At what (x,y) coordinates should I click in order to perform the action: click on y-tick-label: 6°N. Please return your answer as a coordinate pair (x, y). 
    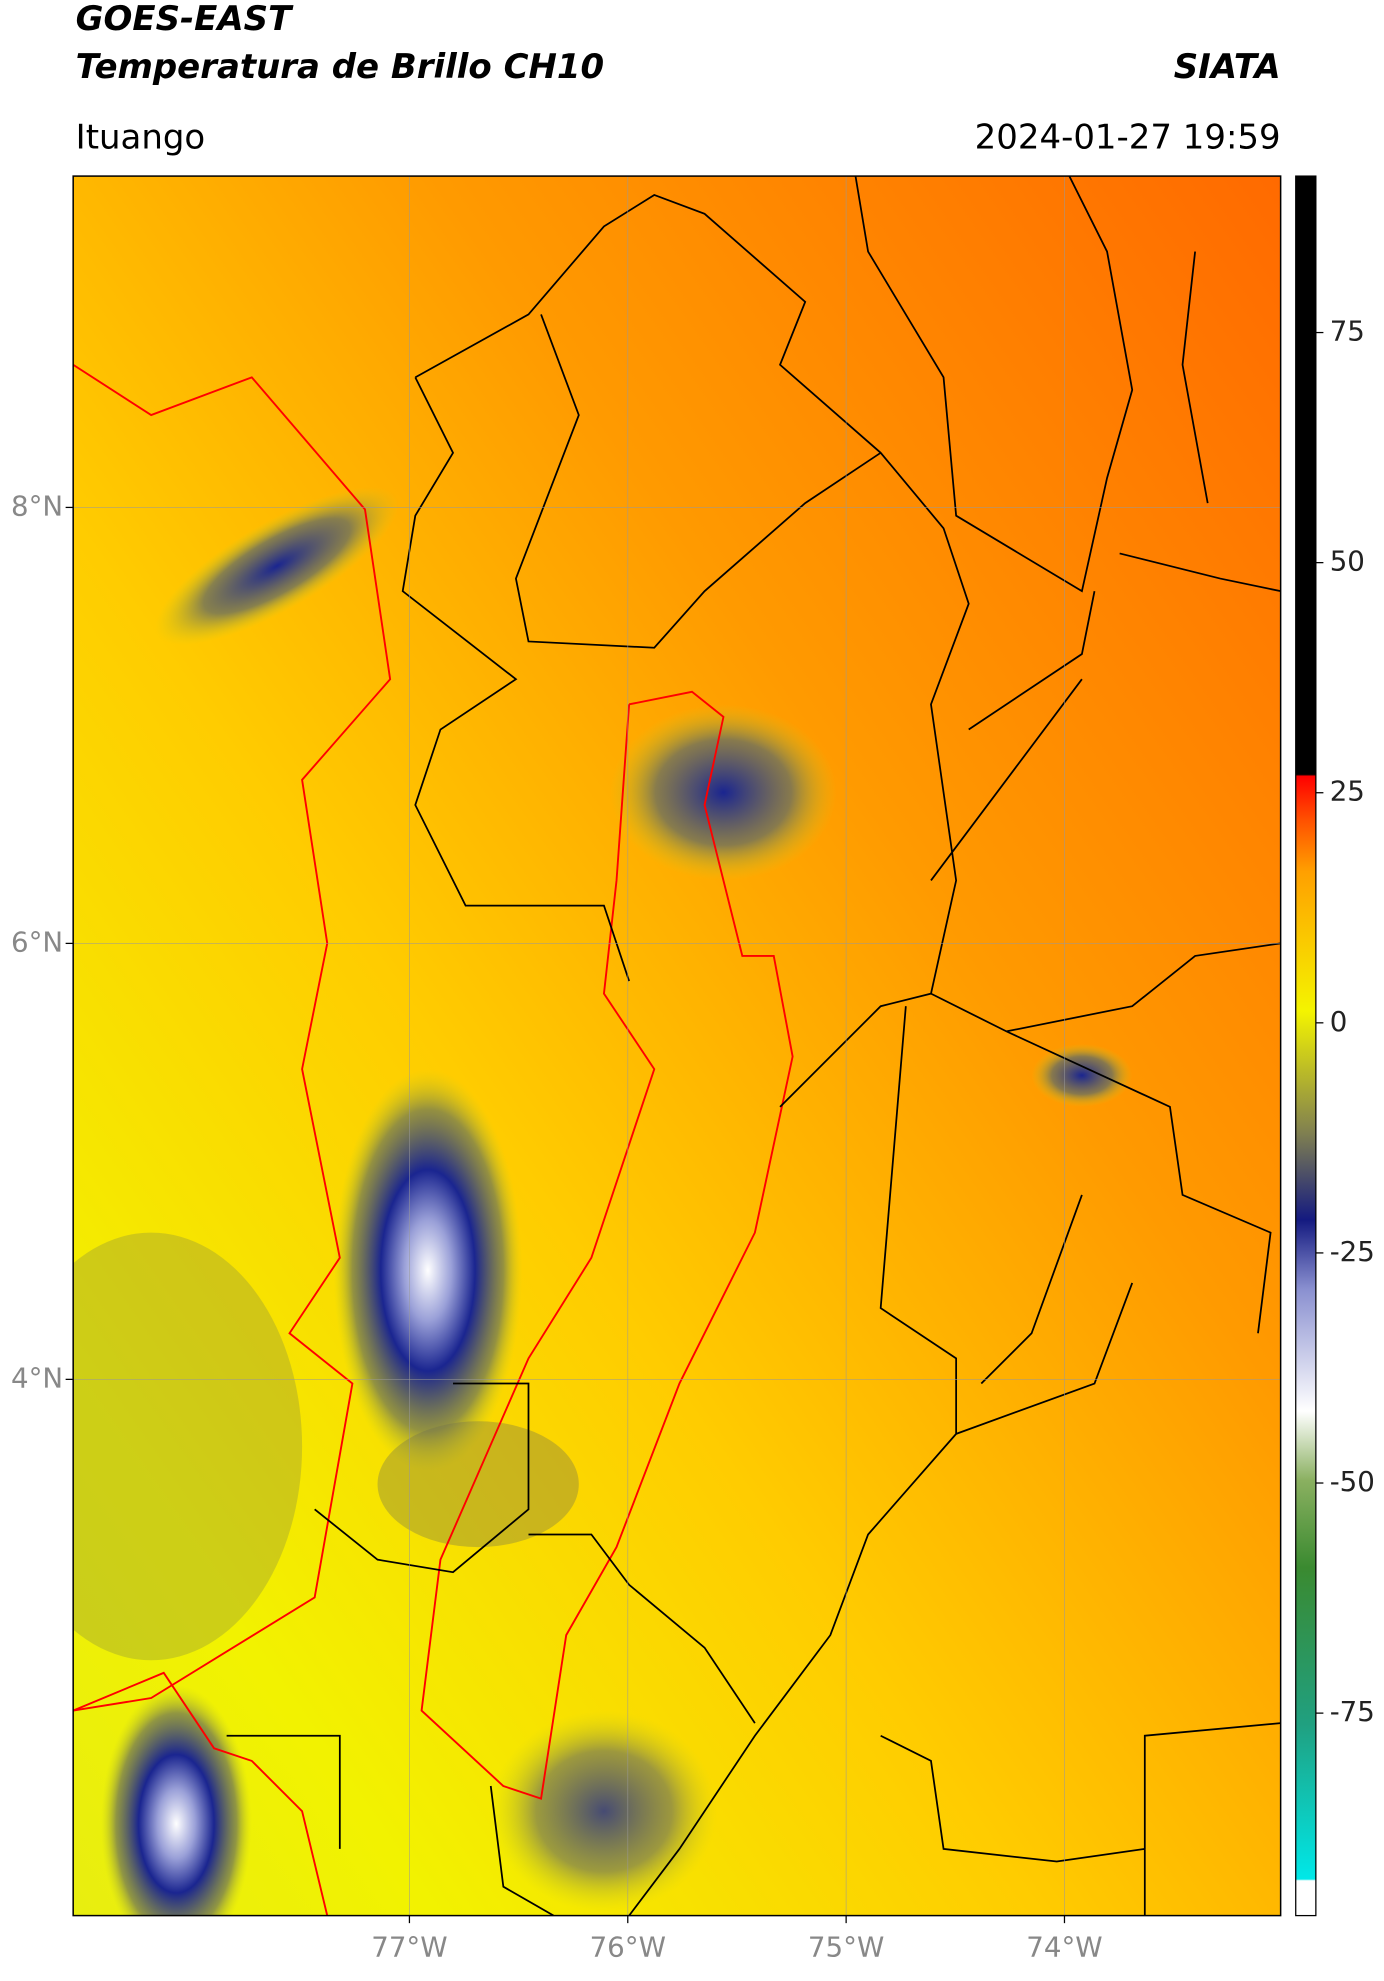
    Looking at the image, I should click on (37, 941).